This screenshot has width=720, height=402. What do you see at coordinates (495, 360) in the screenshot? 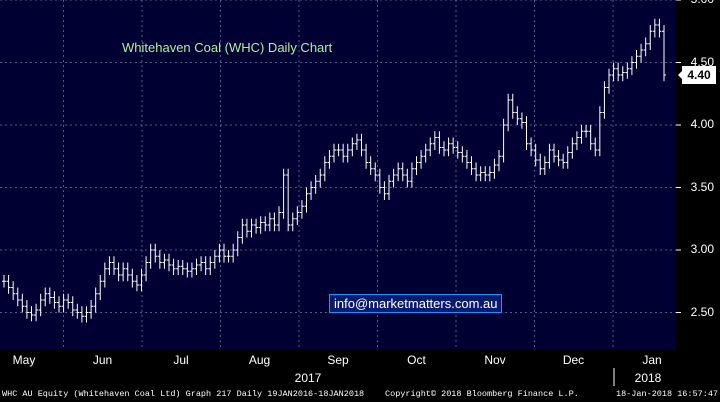
I see `x-tick-label: Nov` at bounding box center [495, 360].